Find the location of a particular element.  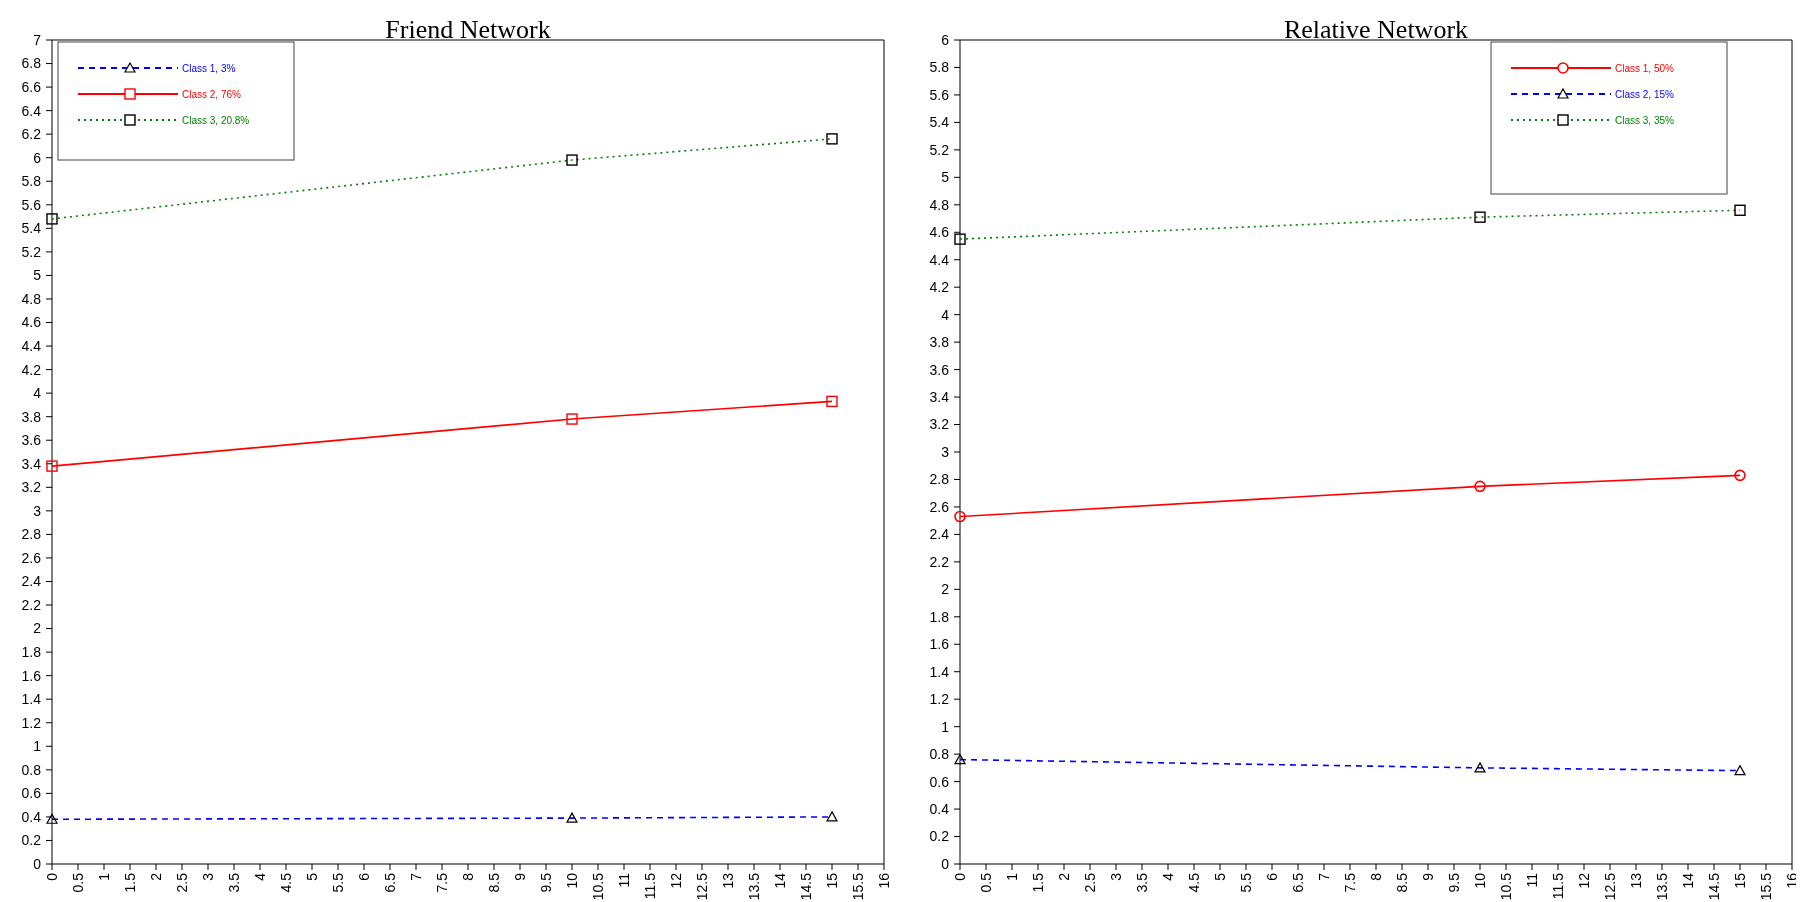

y-tick-label: 3.8 is located at coordinates (31, 416).